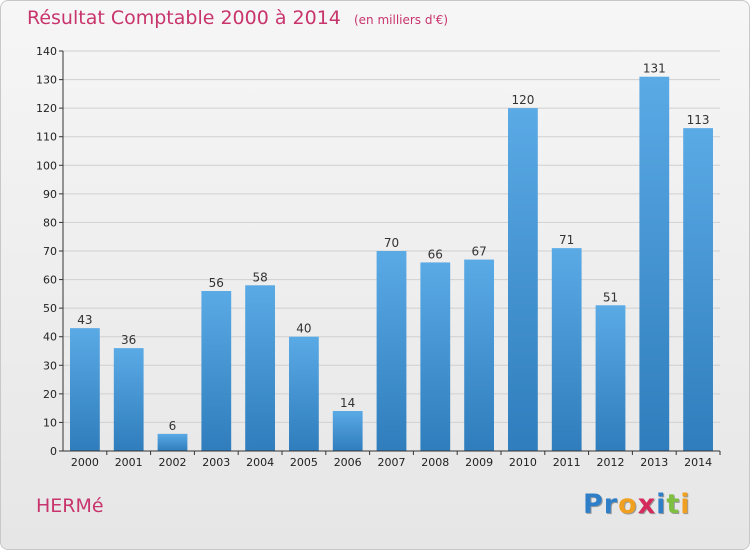 This screenshot has height=550, width=750. What do you see at coordinates (647, 504) in the screenshot?
I see `logo-letter: x` at bounding box center [647, 504].